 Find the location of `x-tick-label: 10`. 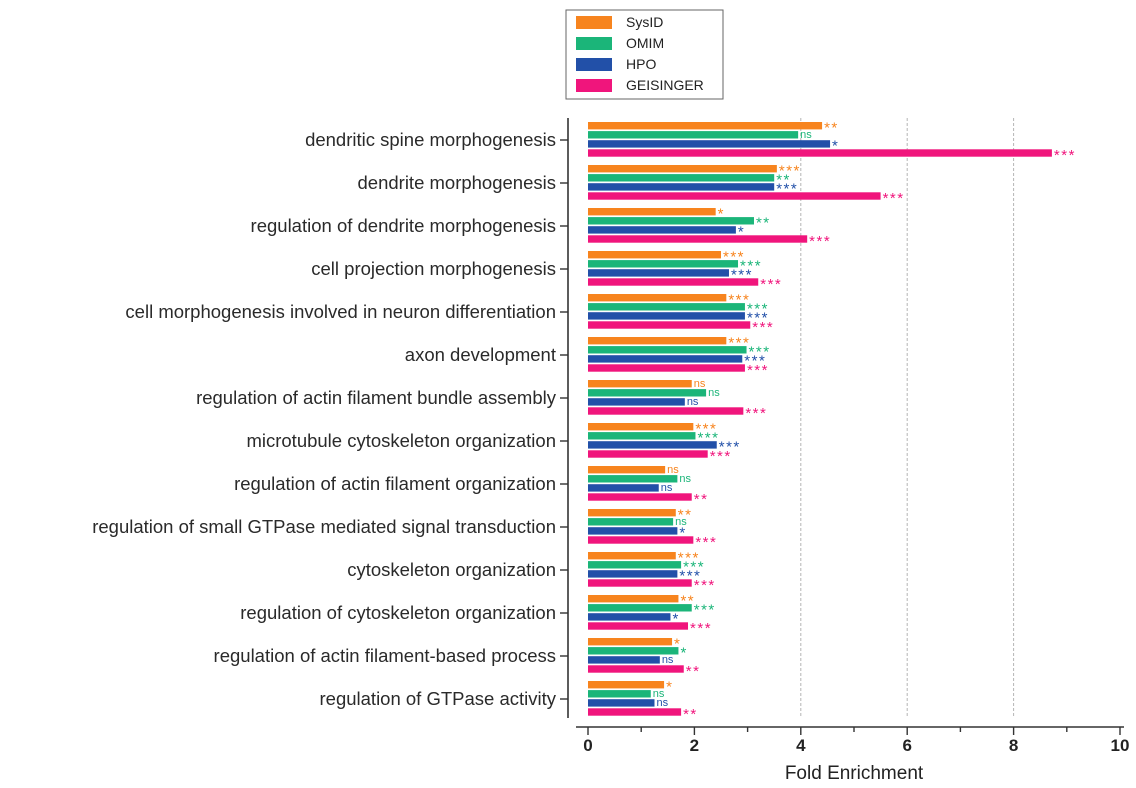

x-tick-label: 10 is located at coordinates (1120, 745).